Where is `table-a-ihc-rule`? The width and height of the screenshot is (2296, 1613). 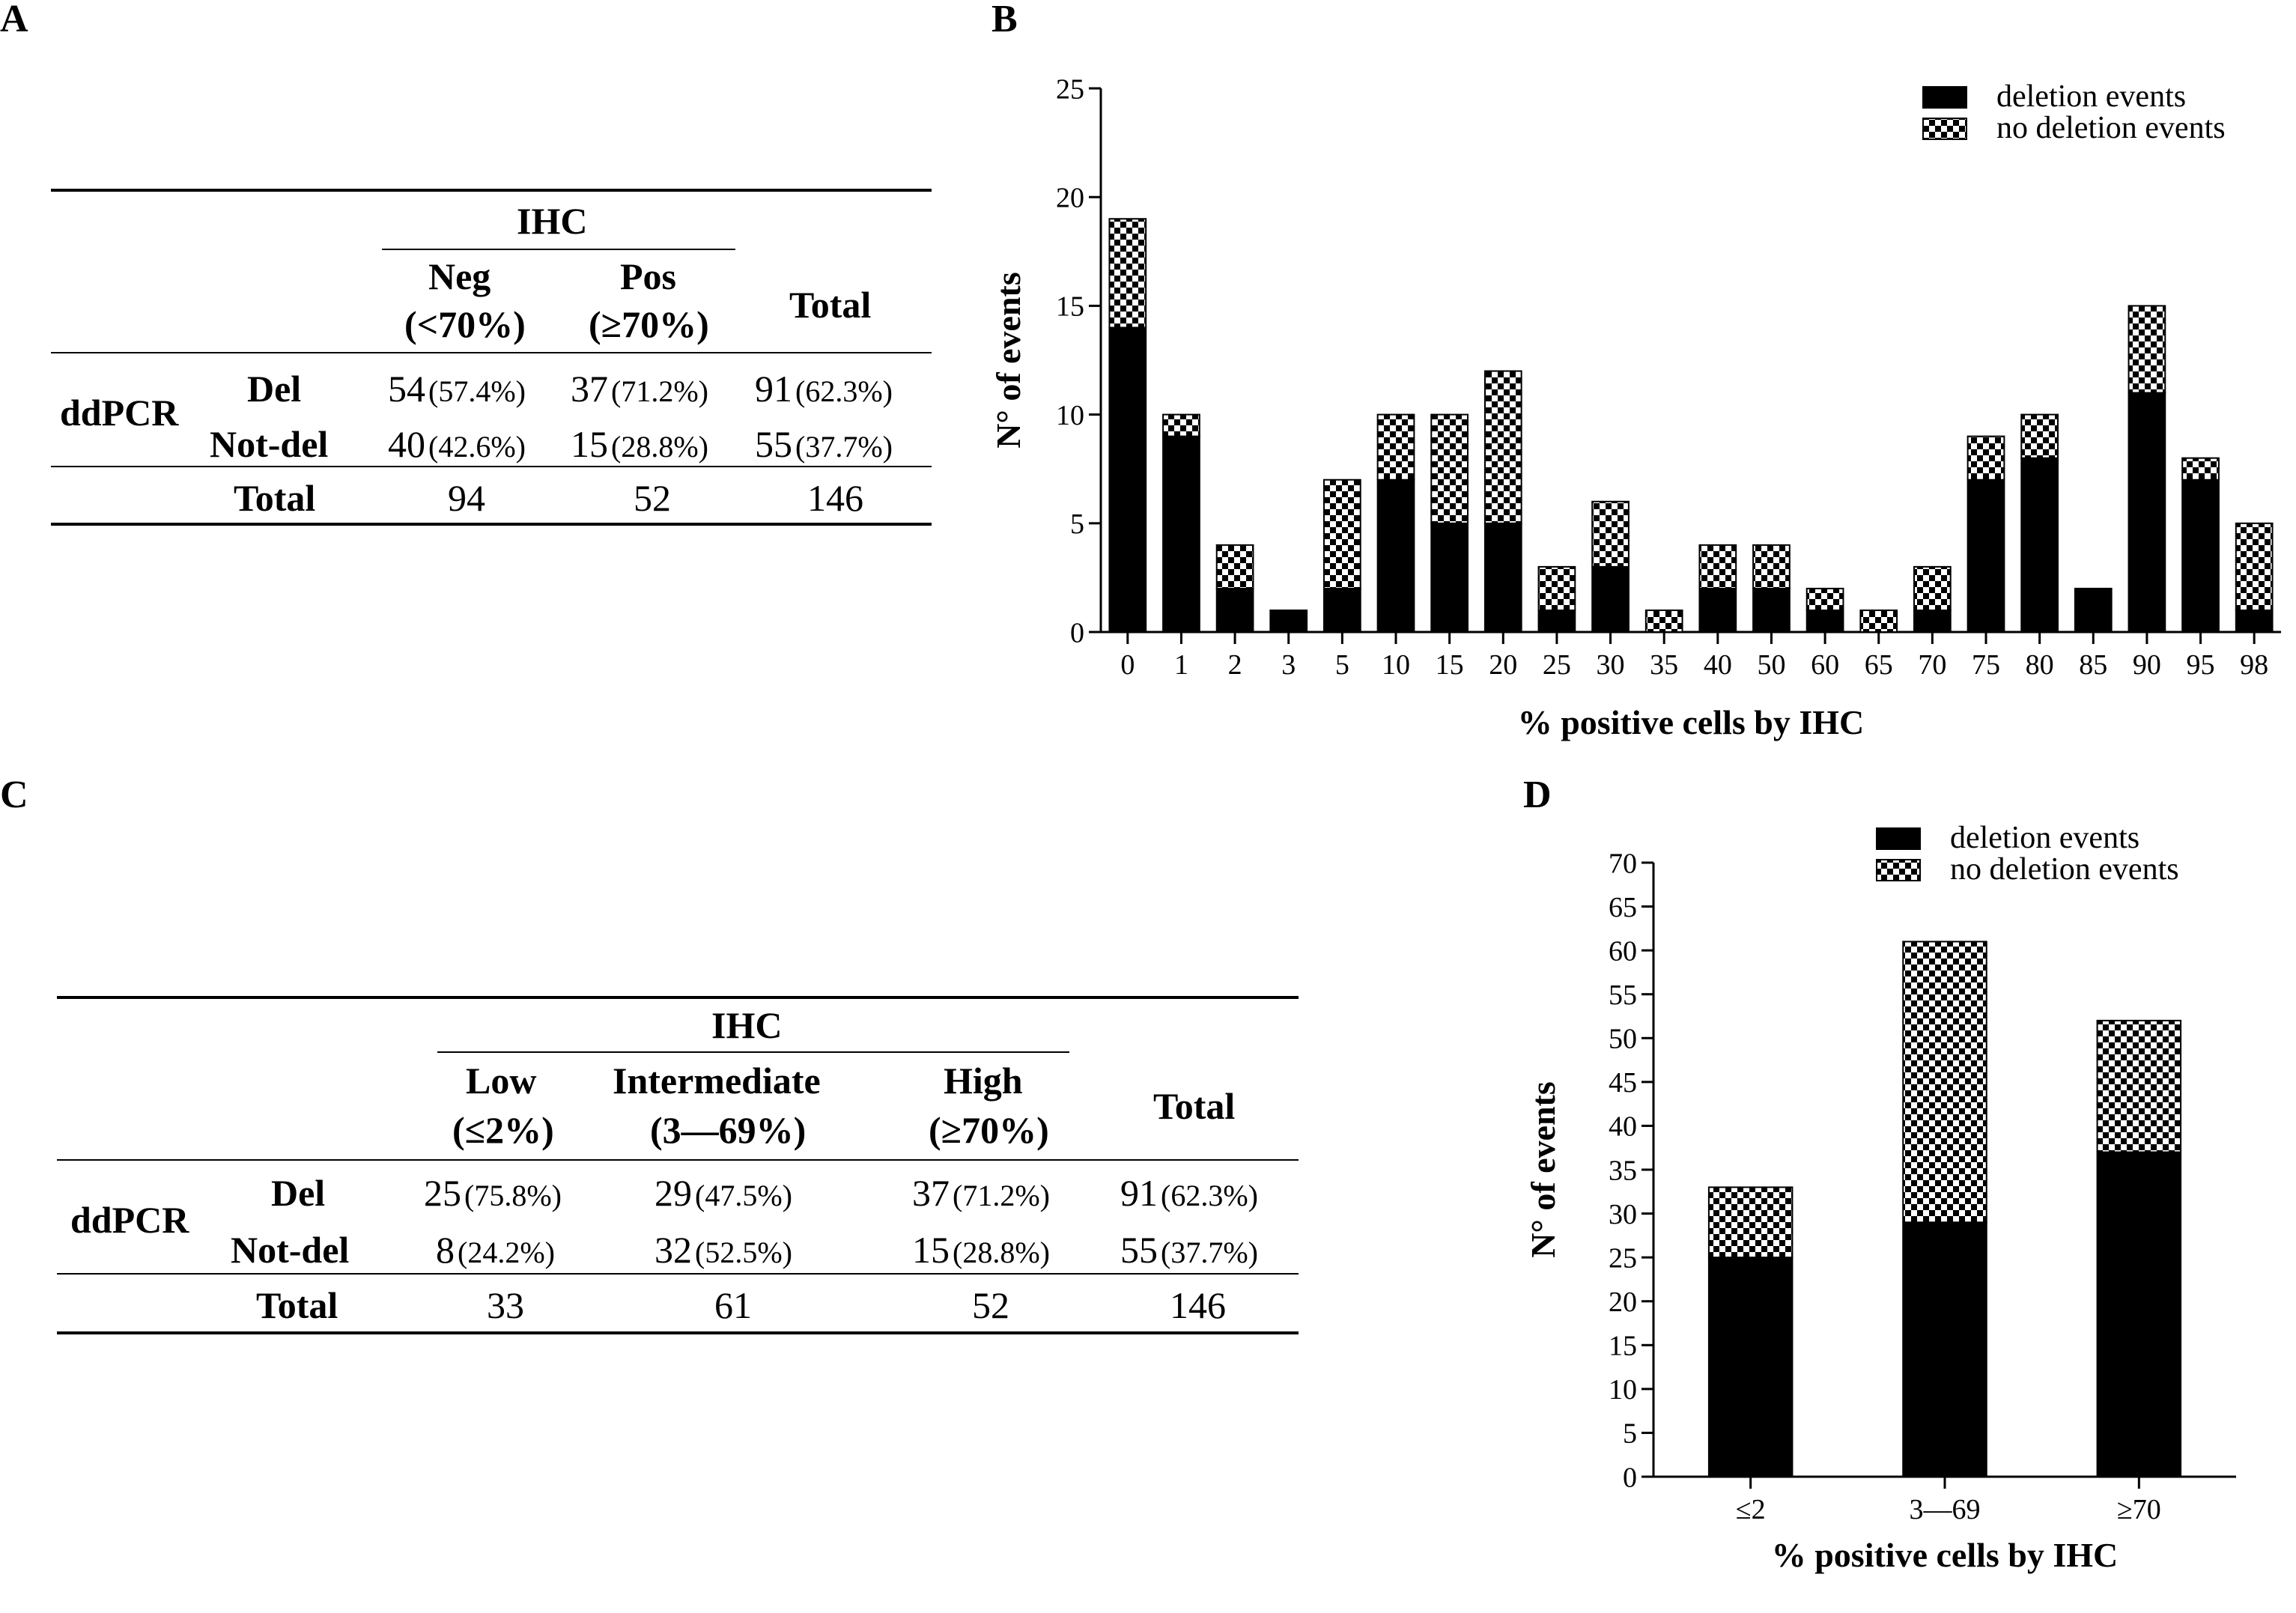
table-a-ihc-rule is located at coordinates (558, 249).